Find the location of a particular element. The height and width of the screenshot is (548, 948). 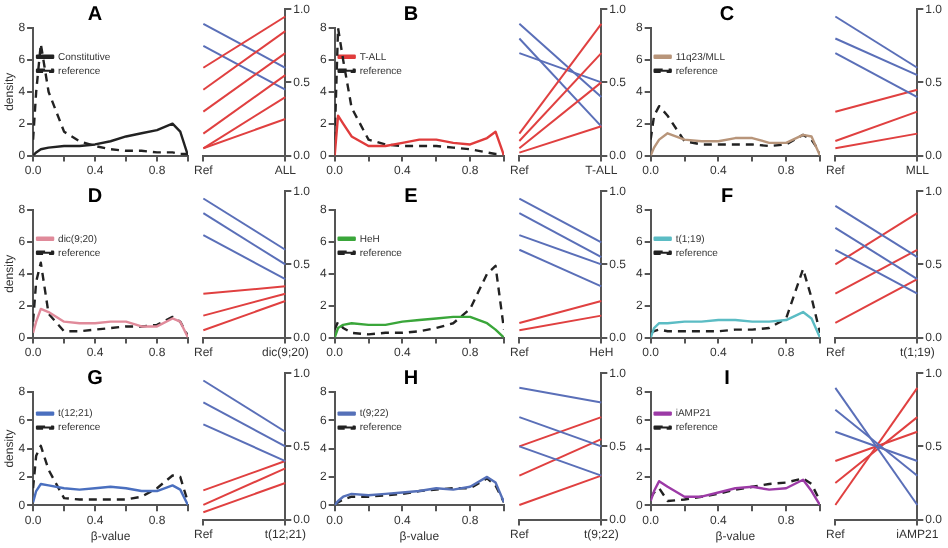

chart-title: B is located at coordinates (411, 14).